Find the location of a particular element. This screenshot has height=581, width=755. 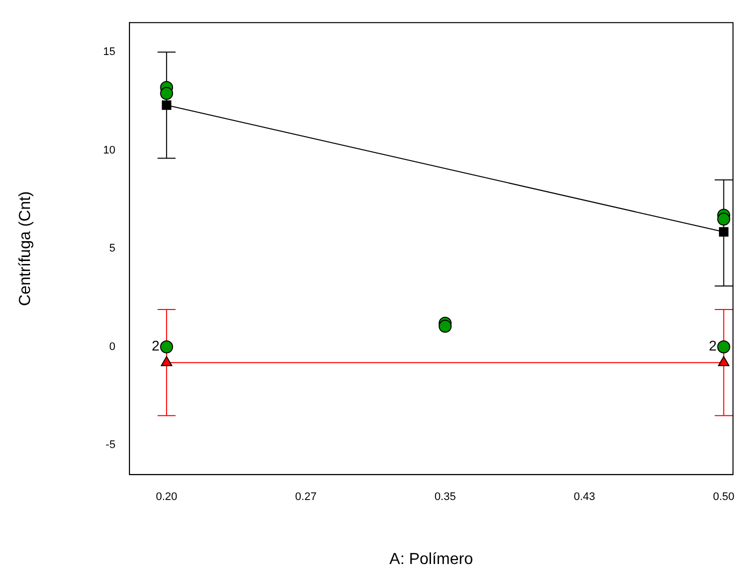

x-tick-label: 0.35 is located at coordinates (445, 497).